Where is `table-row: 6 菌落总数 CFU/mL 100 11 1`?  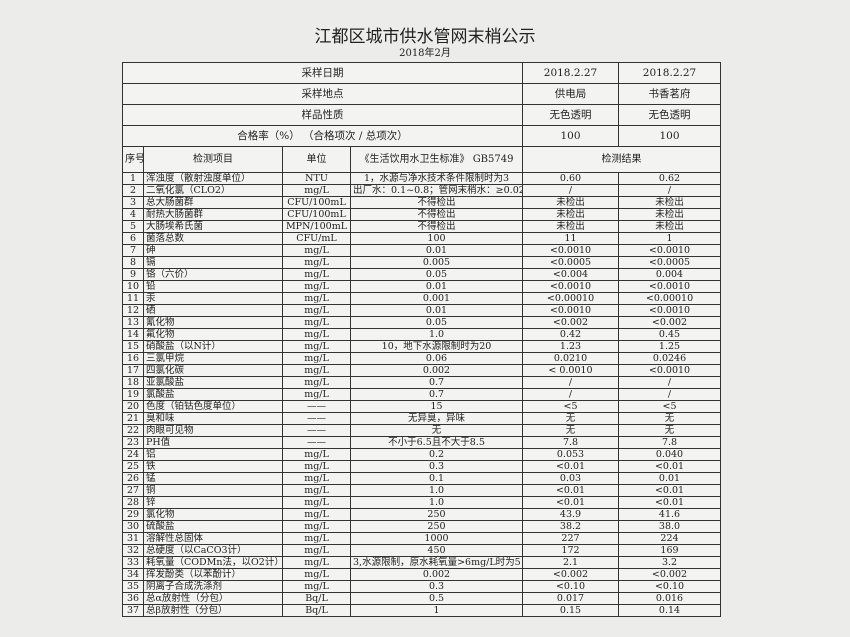
table-row: 6 菌落总数 CFU/mL 100 11 1 is located at coordinates (421, 238).